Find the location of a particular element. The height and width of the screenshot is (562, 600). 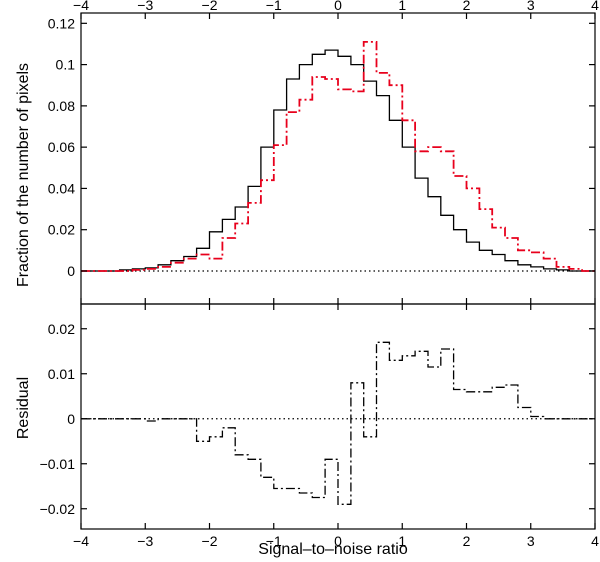

y-tick-label: −0.01 is located at coordinates (58, 464).